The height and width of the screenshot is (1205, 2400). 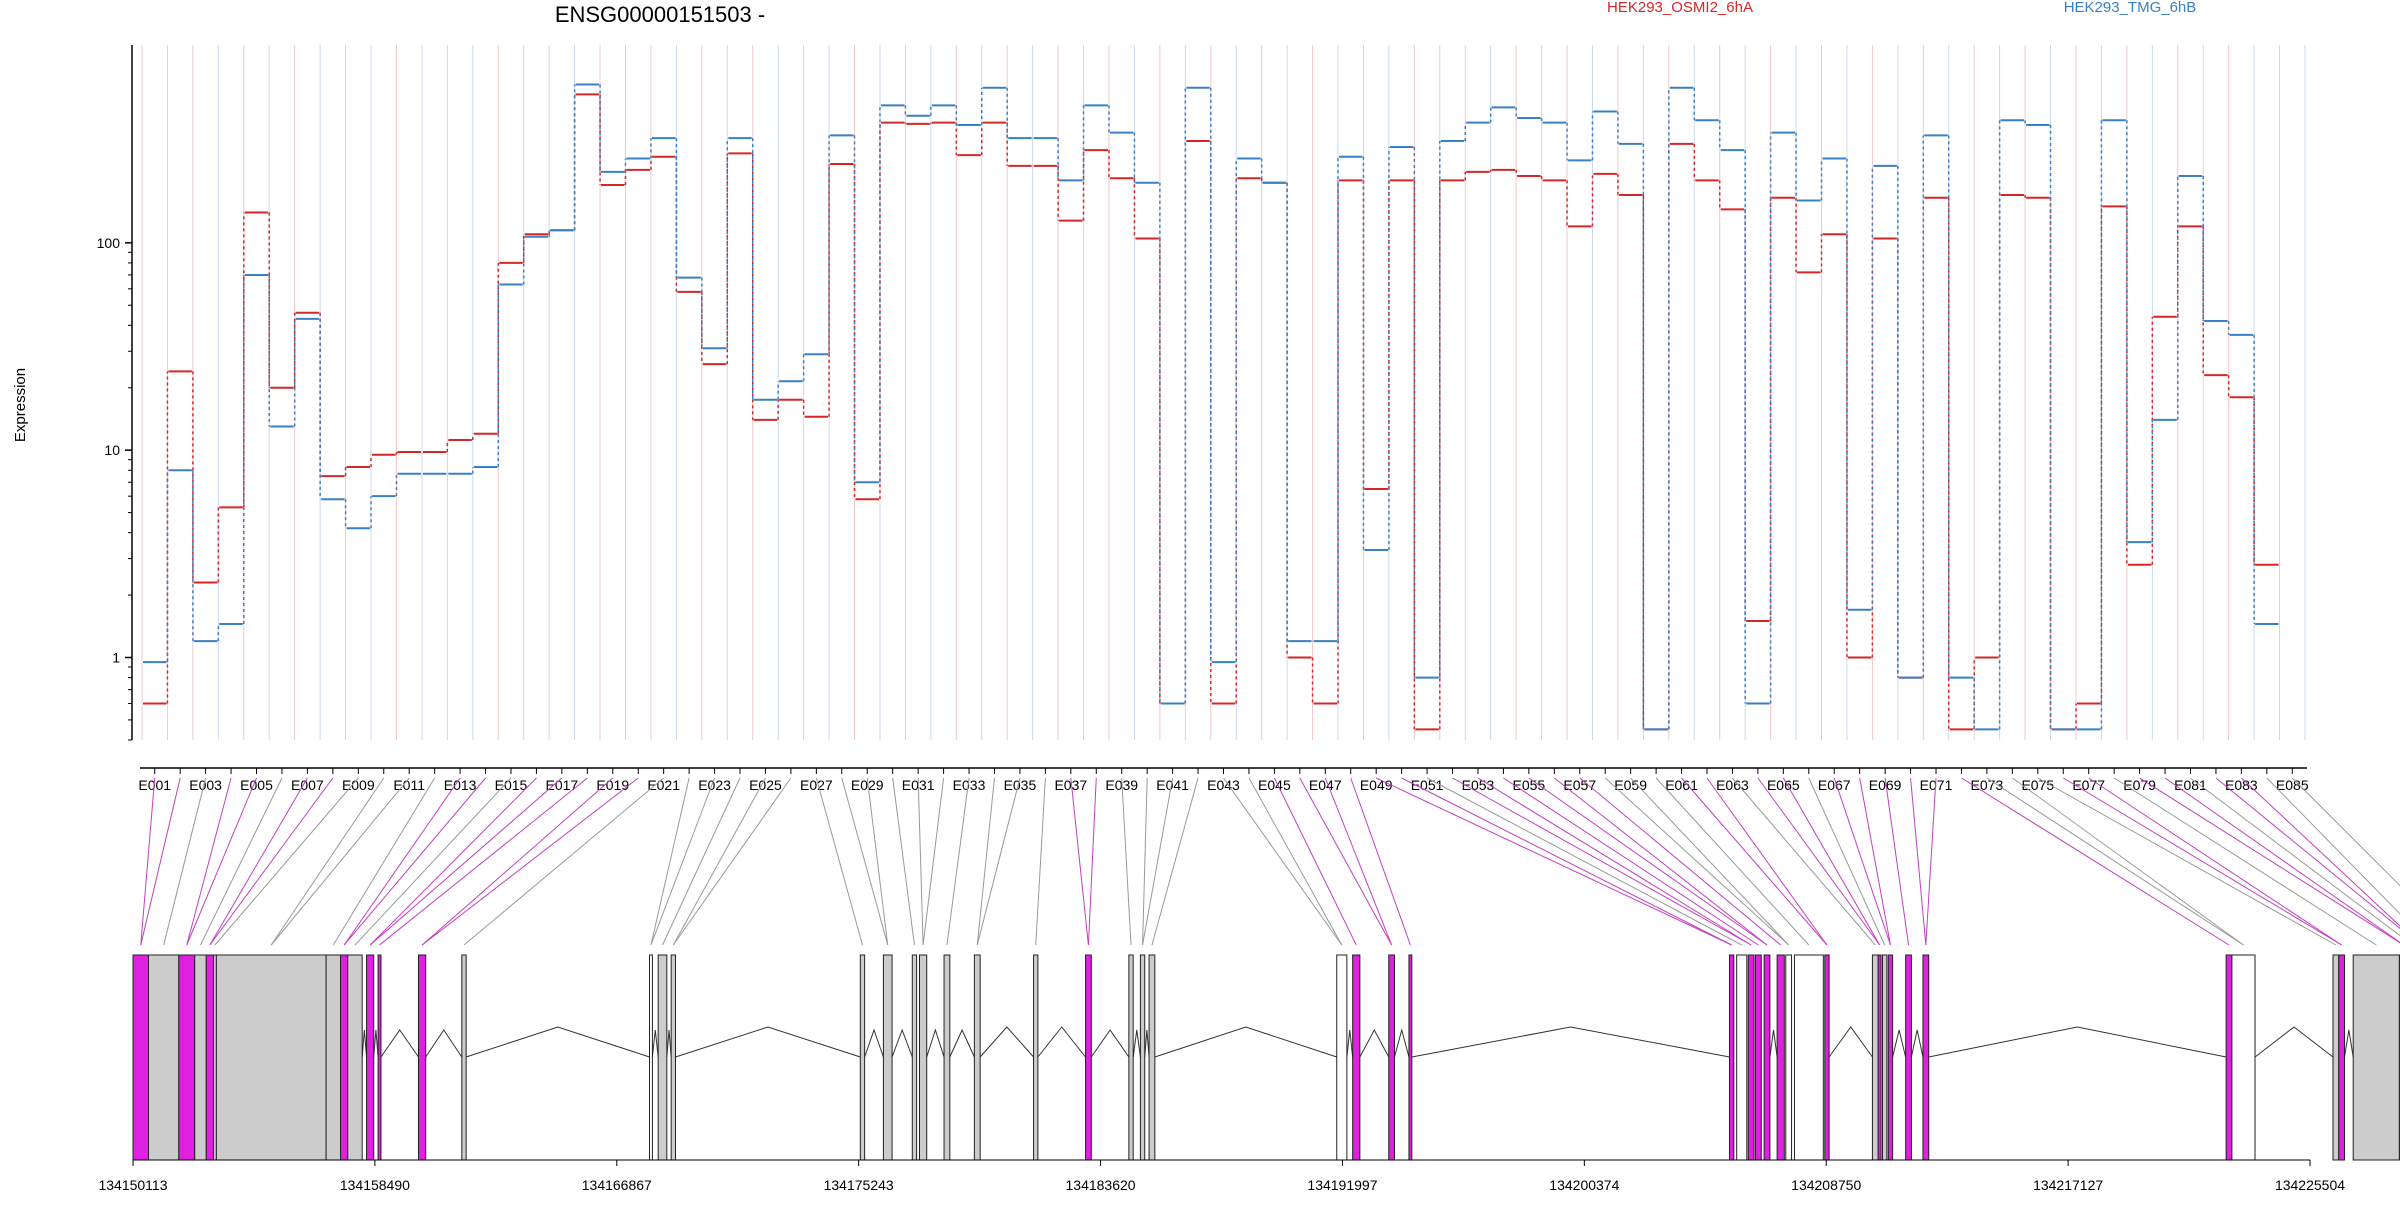 I want to click on x-tick-label: E045, so click(x=1274, y=785).